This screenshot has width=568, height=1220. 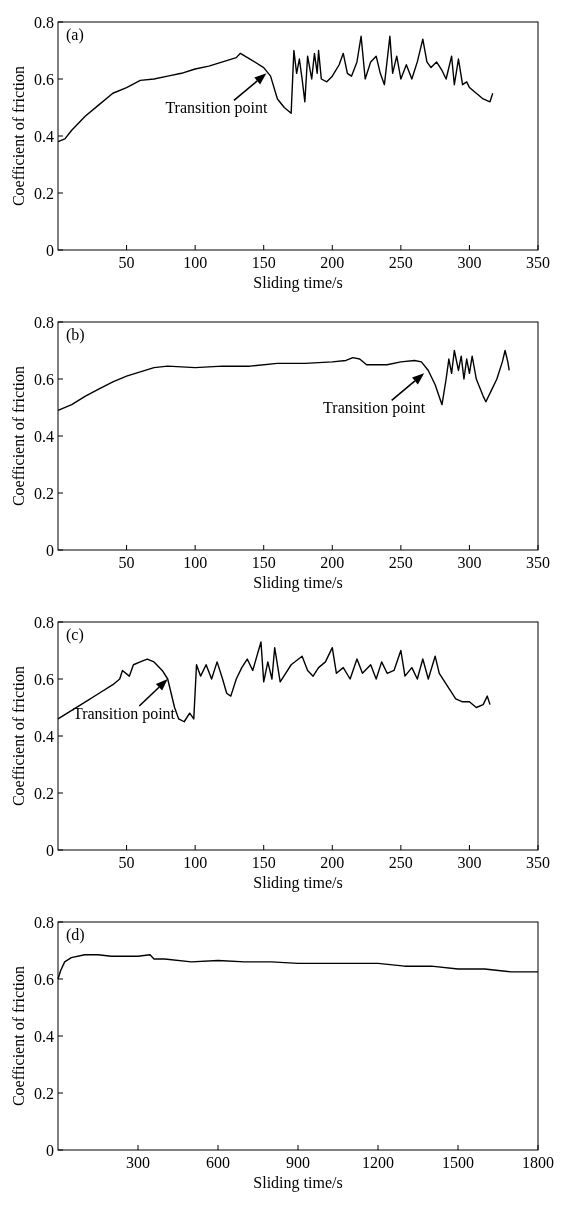 What do you see at coordinates (75, 935) in the screenshot?
I see `chart-title: (d)` at bounding box center [75, 935].